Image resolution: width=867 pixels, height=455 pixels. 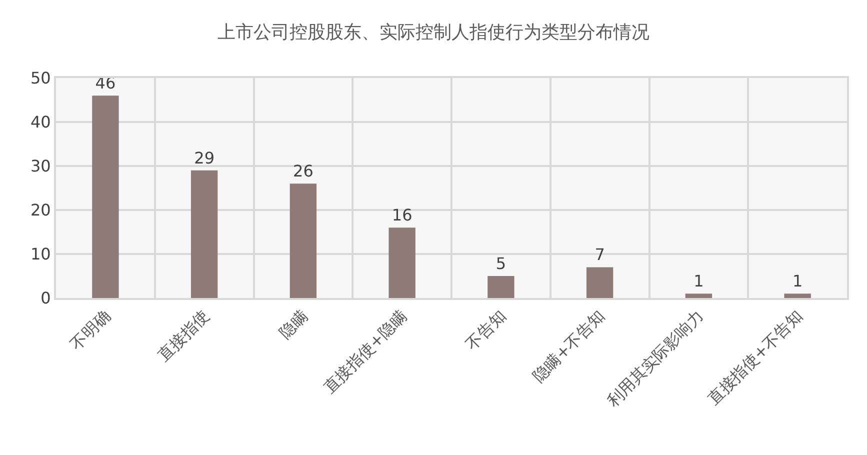 What do you see at coordinates (183, 335) in the screenshot?
I see `x-tick-label: 直接指使` at bounding box center [183, 335].